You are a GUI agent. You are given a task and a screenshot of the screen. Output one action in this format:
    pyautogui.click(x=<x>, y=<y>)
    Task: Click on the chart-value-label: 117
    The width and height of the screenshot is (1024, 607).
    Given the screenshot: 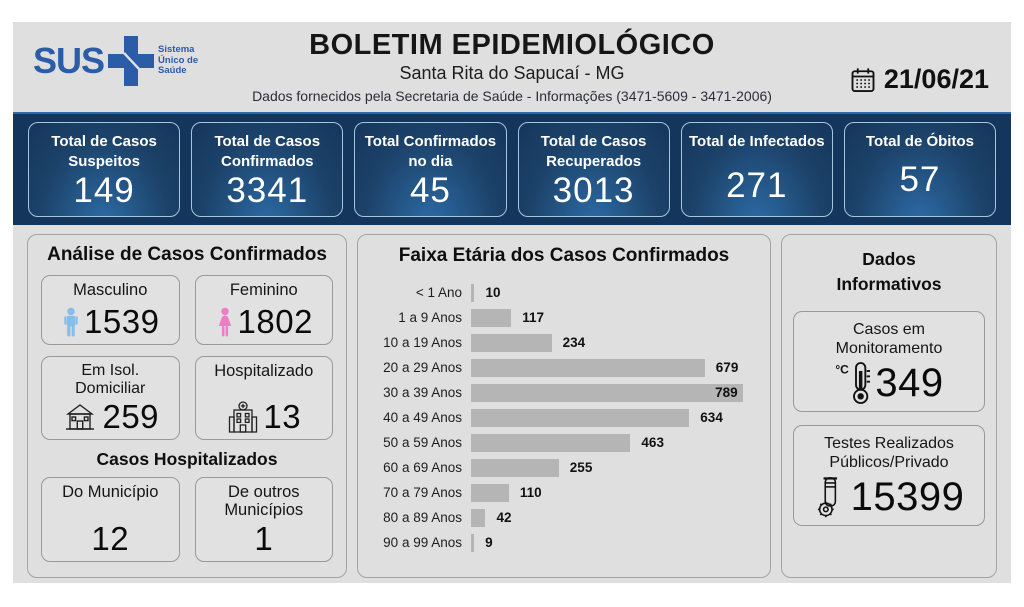 What is the action you would take?
    pyautogui.click(x=533, y=317)
    